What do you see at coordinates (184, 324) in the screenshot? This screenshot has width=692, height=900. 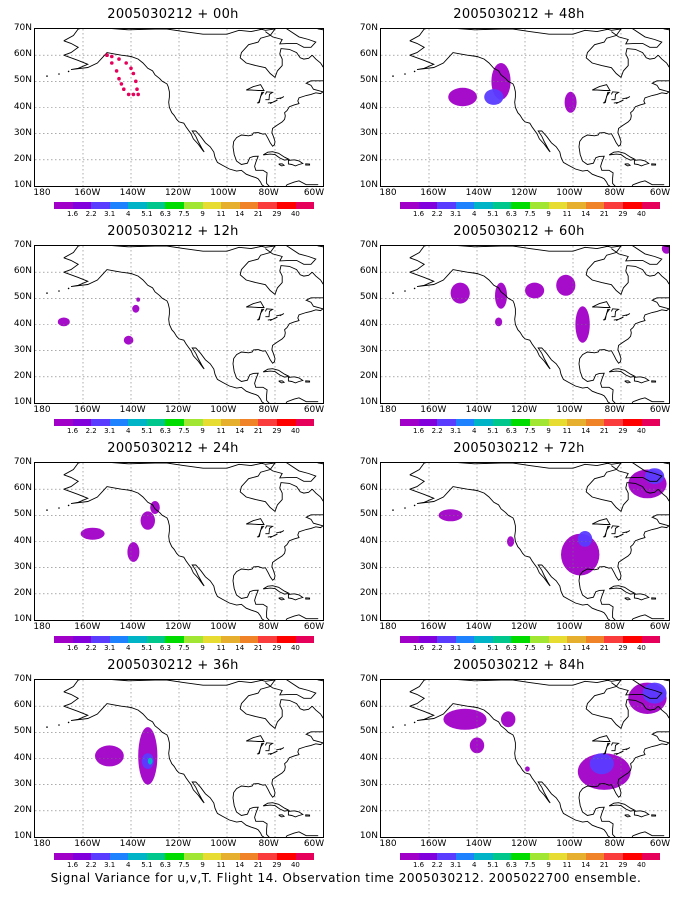 I see `coastline` at bounding box center [184, 324].